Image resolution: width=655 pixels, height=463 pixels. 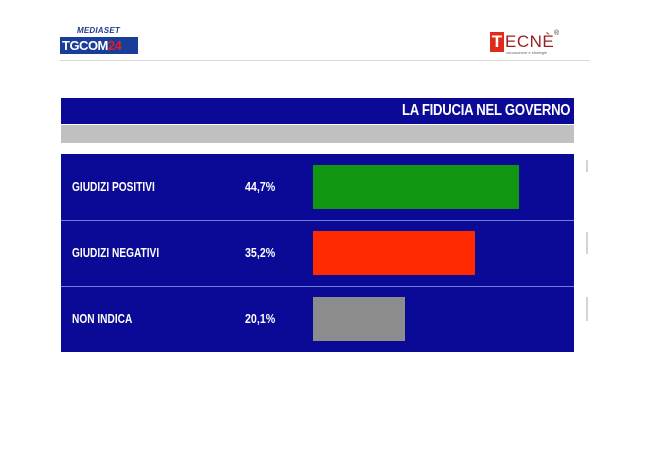 I want to click on category-label: GIUDIZI POSITIVI, so click(x=113, y=186).